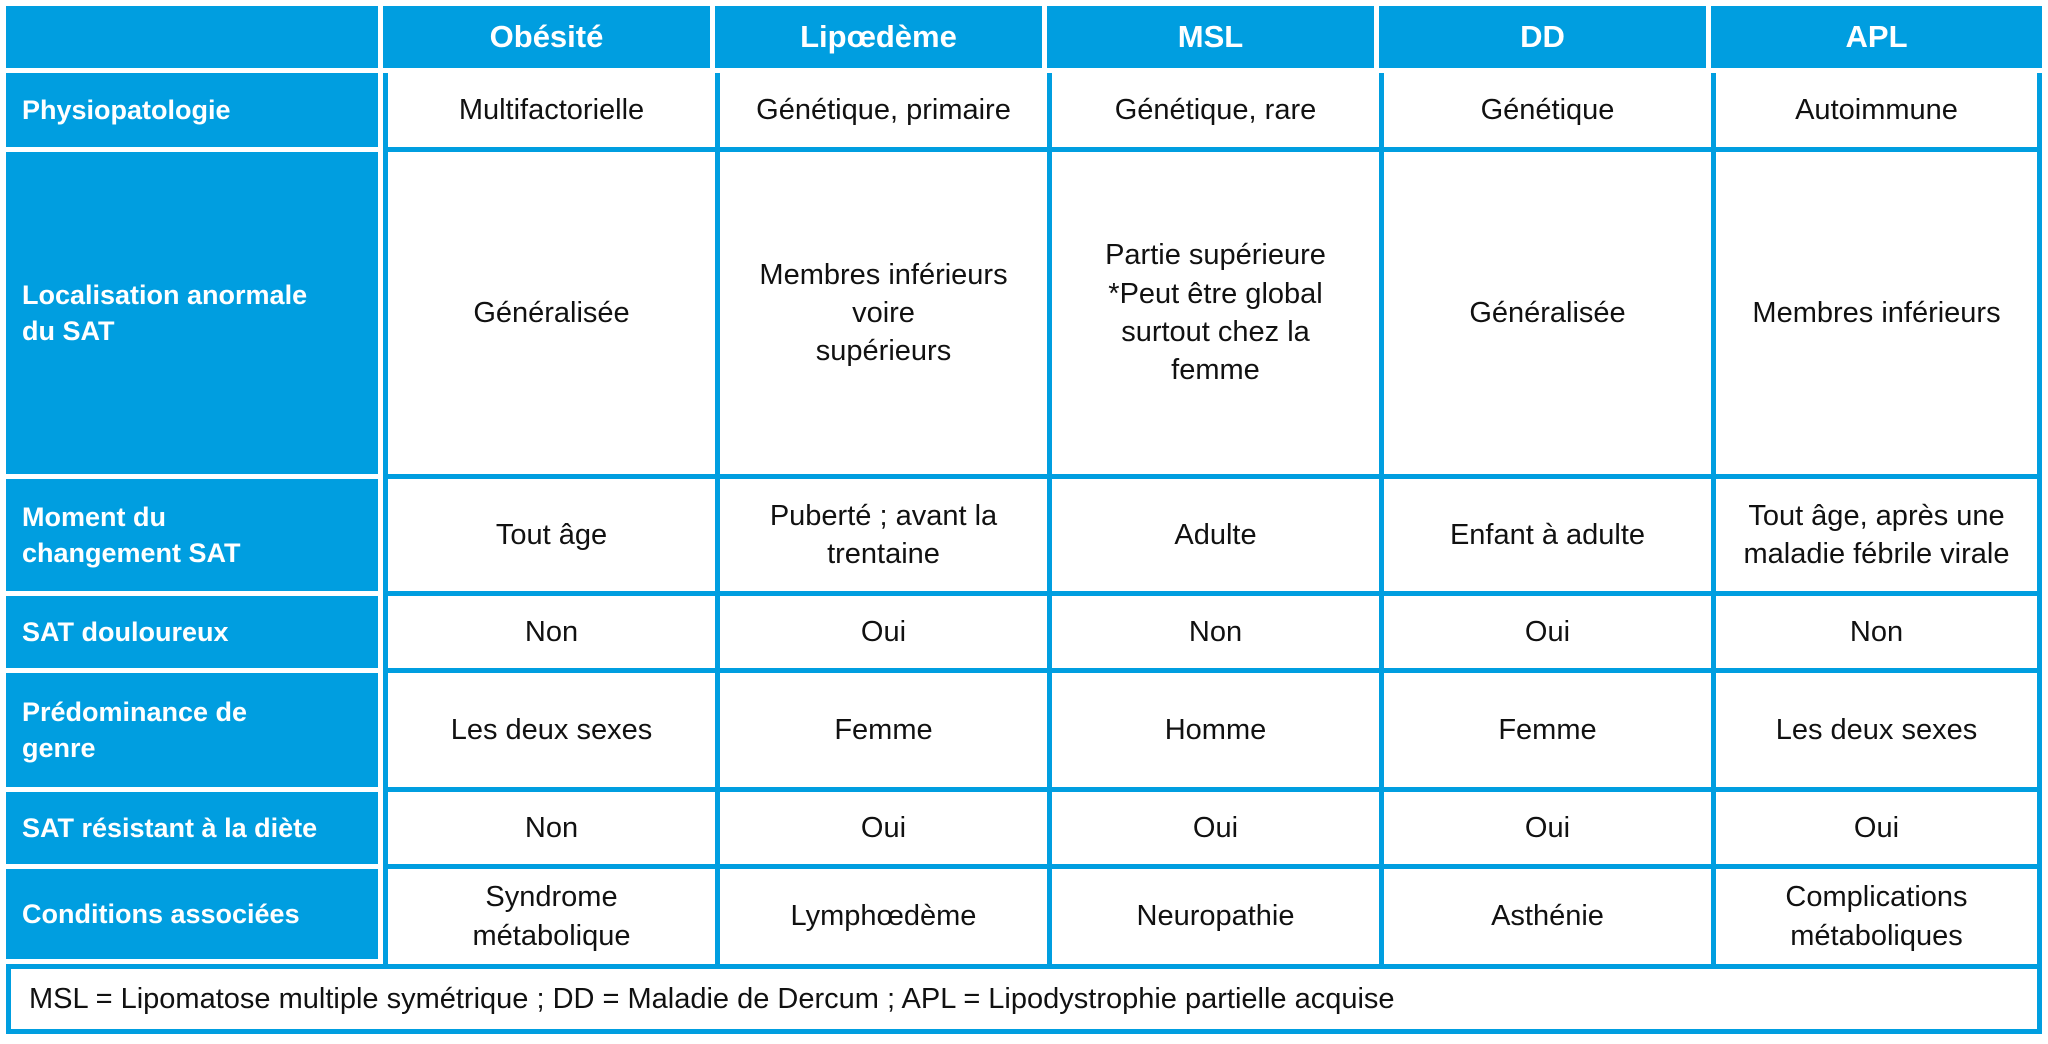  Describe the element at coordinates (194, 315) in the screenshot. I see `row-label-localisation-anormale-du-sat: Localisation anormale du SAT` at that location.